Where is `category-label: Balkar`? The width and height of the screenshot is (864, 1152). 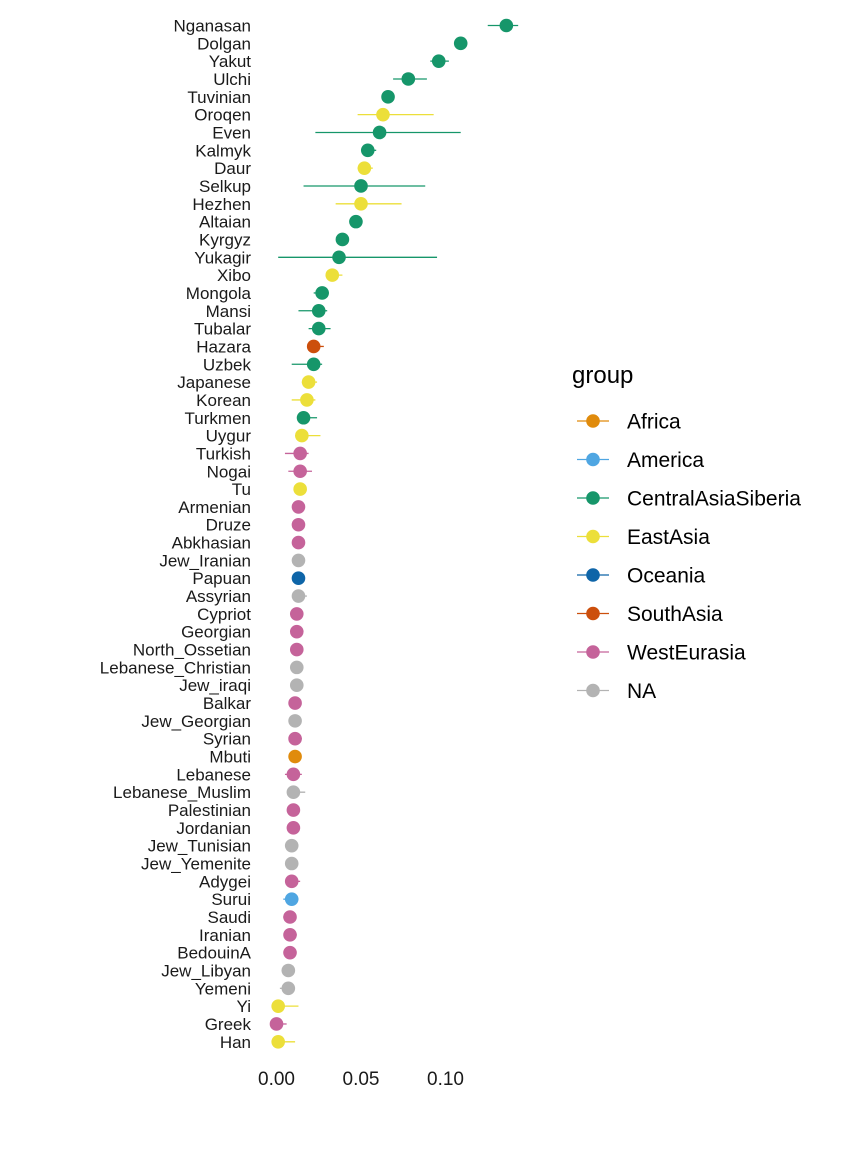
category-label: Balkar is located at coordinates (227, 703).